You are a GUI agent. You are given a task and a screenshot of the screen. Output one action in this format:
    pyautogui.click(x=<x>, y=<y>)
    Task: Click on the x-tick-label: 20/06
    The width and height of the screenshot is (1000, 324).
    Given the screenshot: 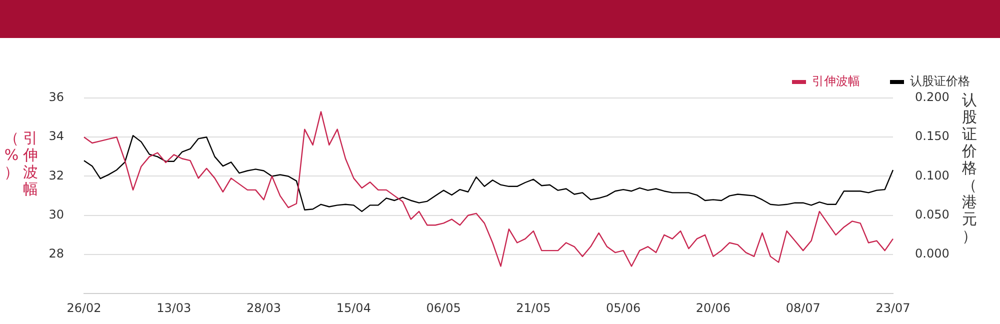 What is the action you would take?
    pyautogui.click(x=713, y=307)
    